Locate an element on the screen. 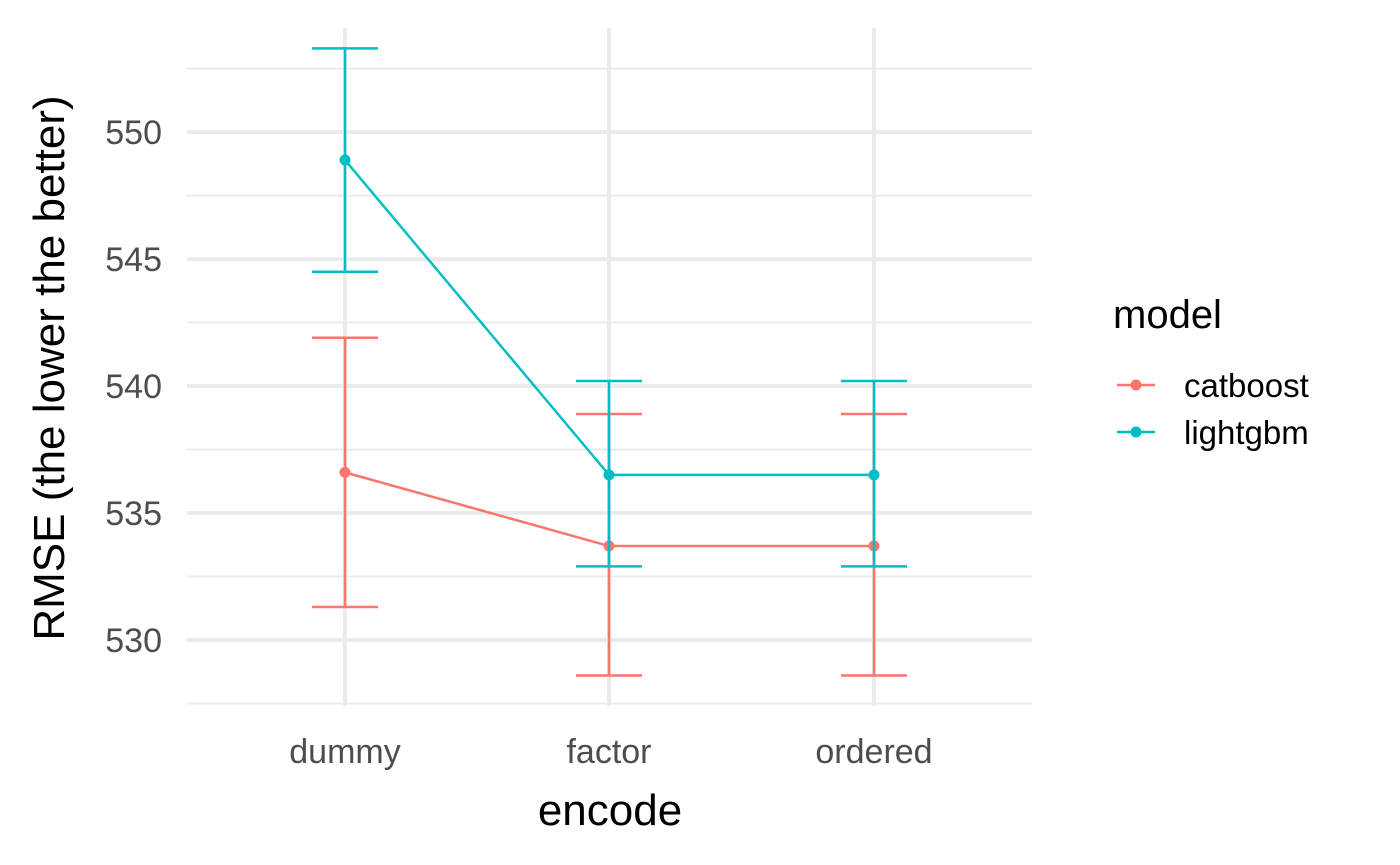 The width and height of the screenshot is (1400, 865). legend-key-lightgbm is located at coordinates (1136, 432).